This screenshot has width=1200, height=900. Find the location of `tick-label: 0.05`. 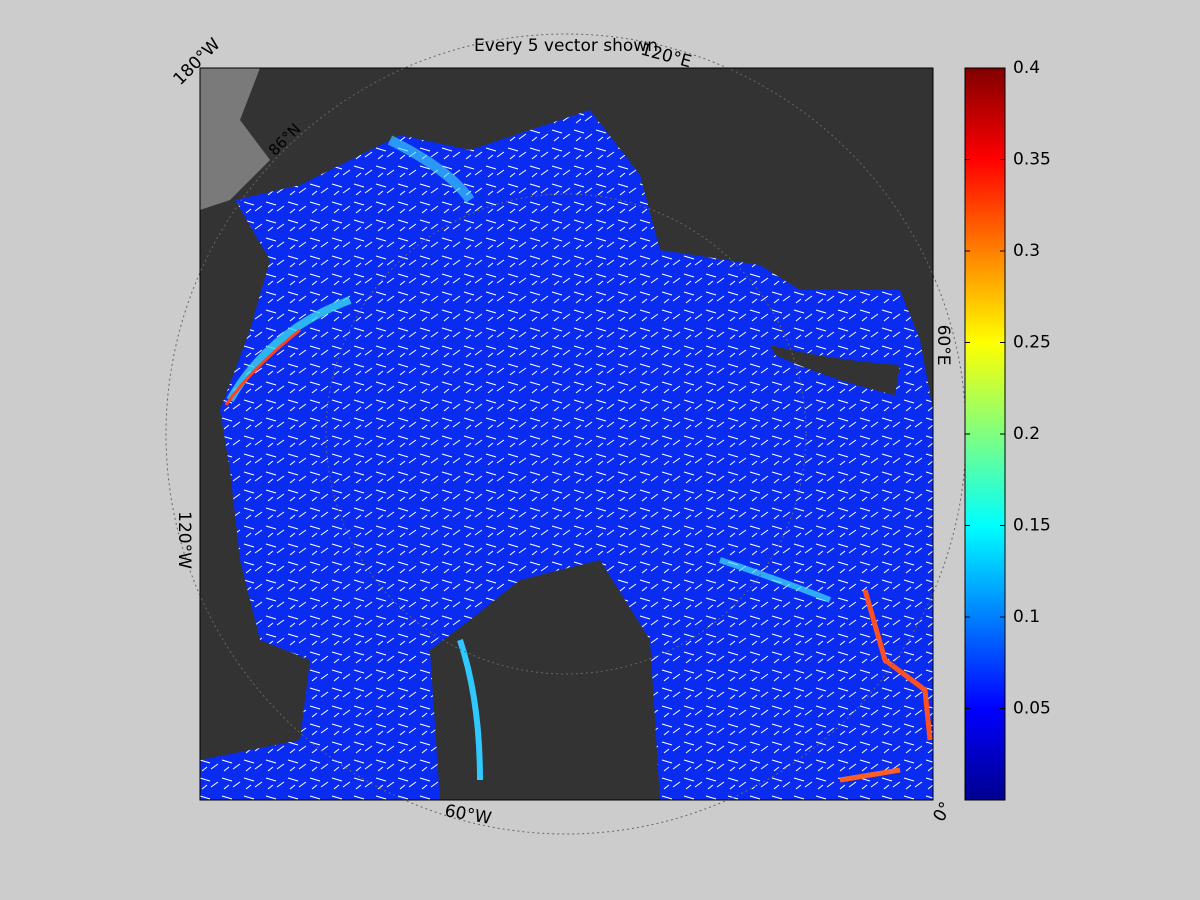

tick-label: 0.05 is located at coordinates (1032, 709).